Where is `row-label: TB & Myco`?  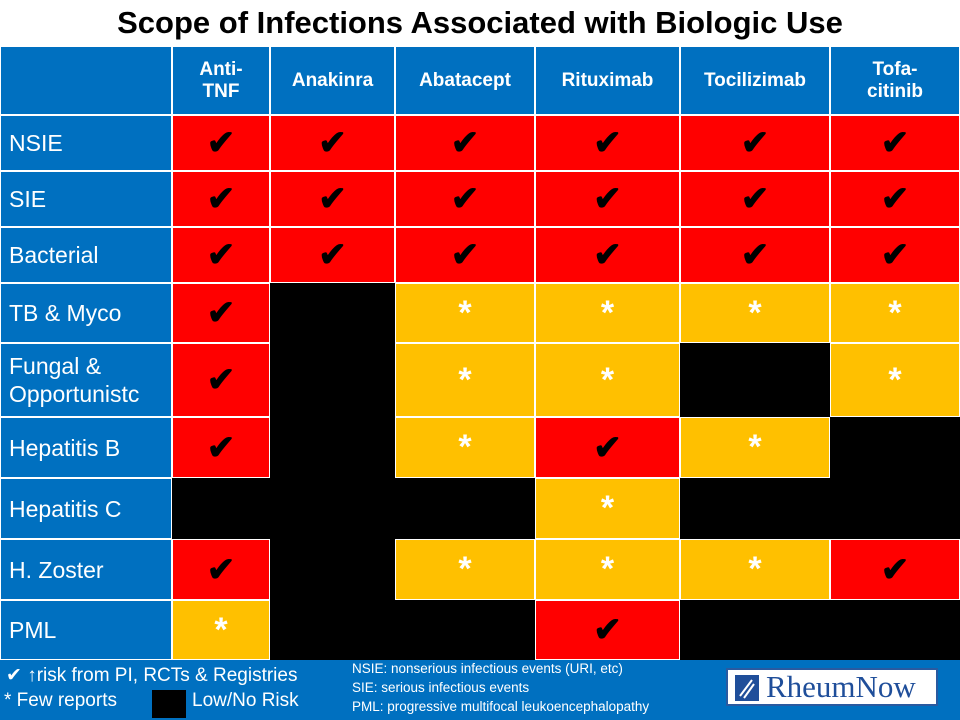
row-label: TB & Myco is located at coordinates (86, 313).